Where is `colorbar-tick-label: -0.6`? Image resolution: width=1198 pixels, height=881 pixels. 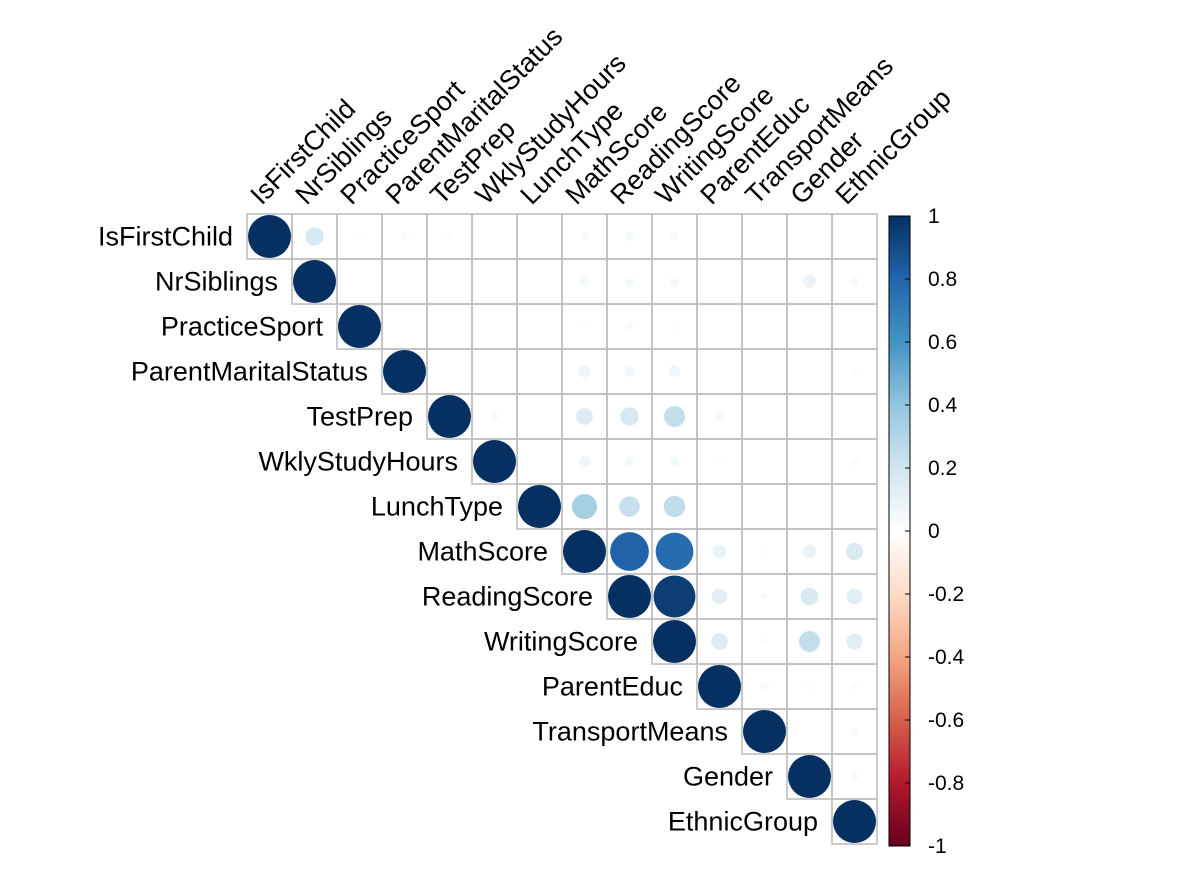
colorbar-tick-label: -0.6 is located at coordinates (946, 720).